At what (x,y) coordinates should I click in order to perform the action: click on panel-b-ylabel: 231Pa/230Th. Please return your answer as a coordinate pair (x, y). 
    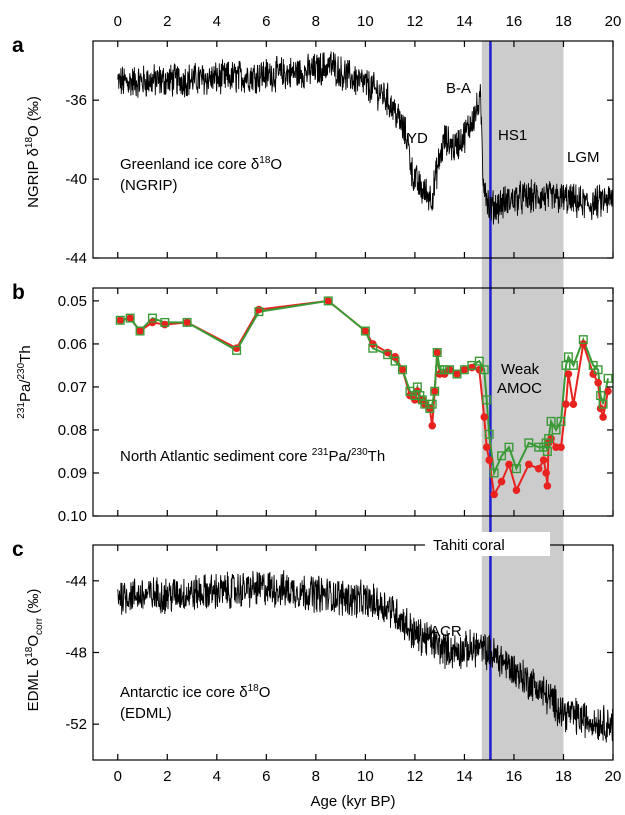
    Looking at the image, I should click on (25, 381).